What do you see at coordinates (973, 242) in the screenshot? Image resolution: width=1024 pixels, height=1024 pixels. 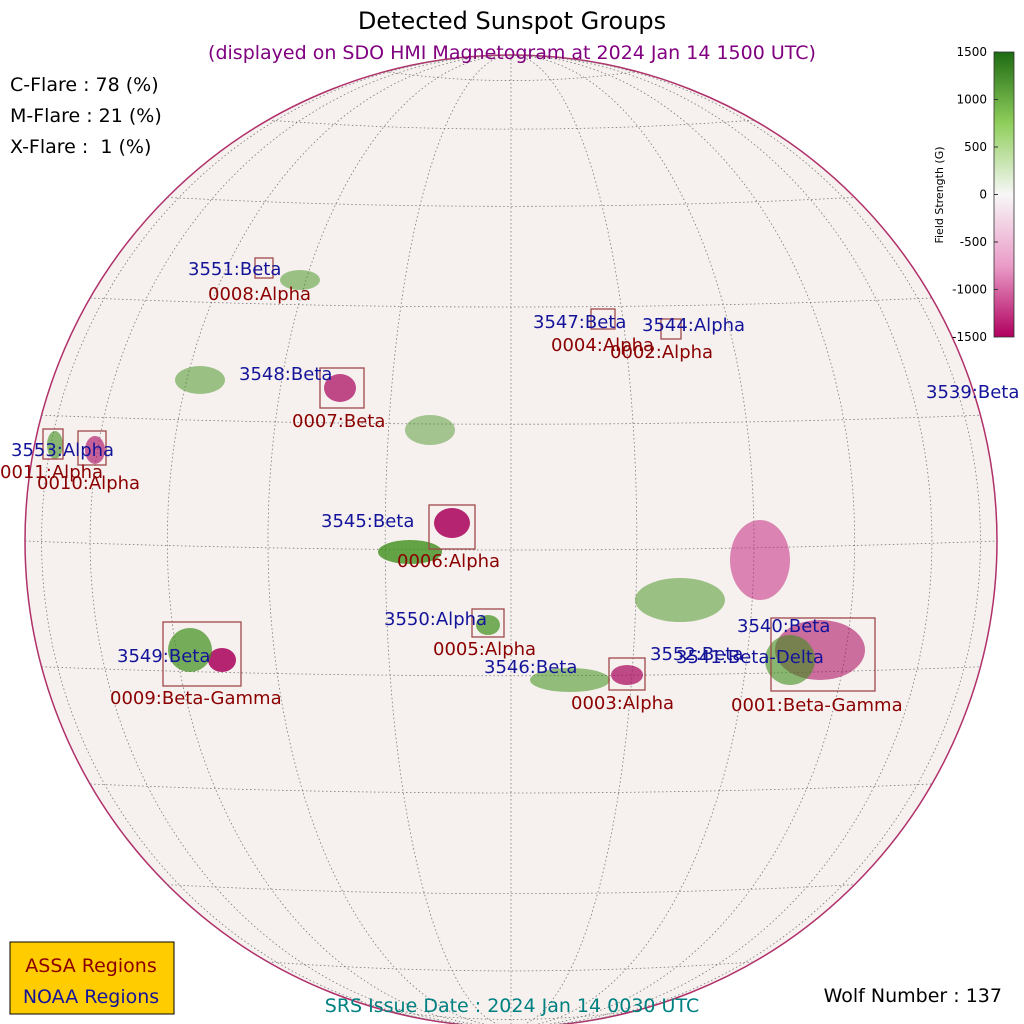 I see `colorbar-tick-label: -500` at bounding box center [973, 242].